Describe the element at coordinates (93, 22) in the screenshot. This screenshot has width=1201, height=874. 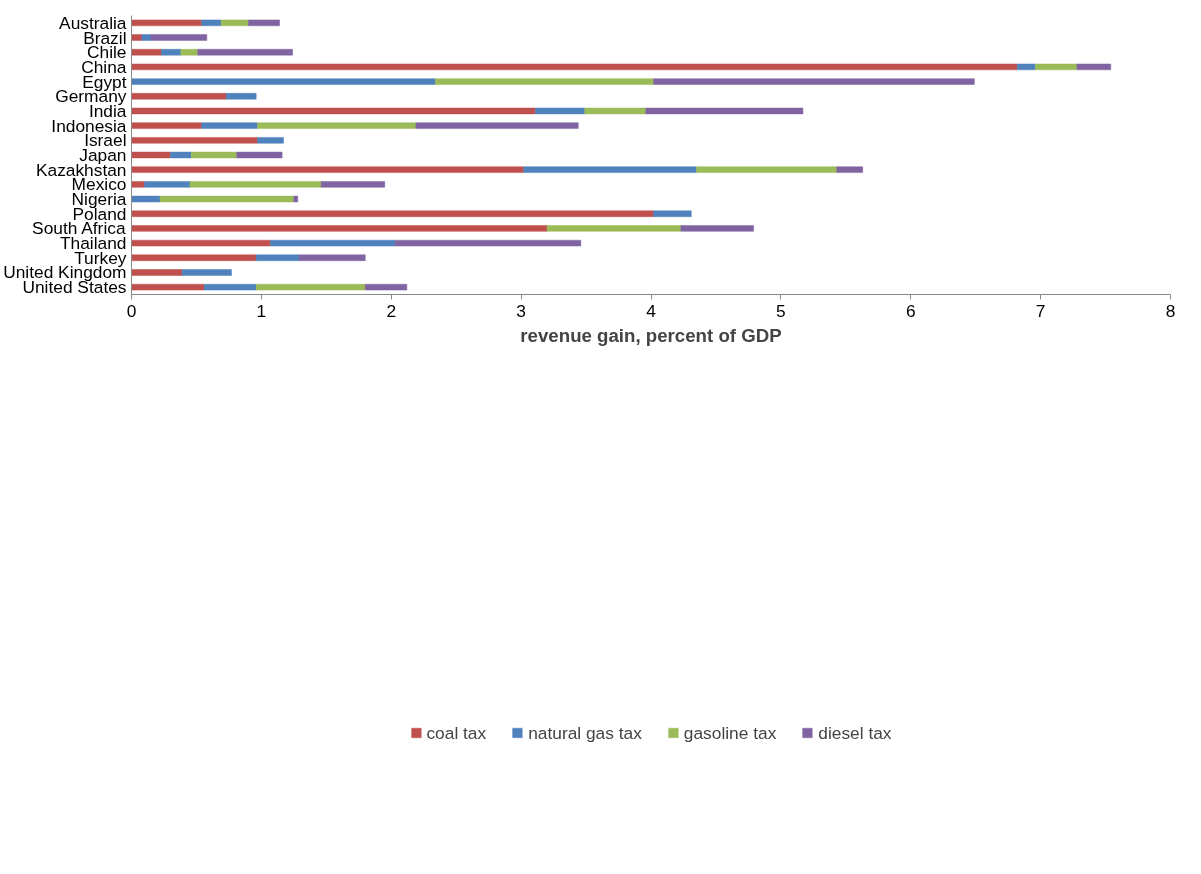
I see `y-tick-label: Australia` at that location.